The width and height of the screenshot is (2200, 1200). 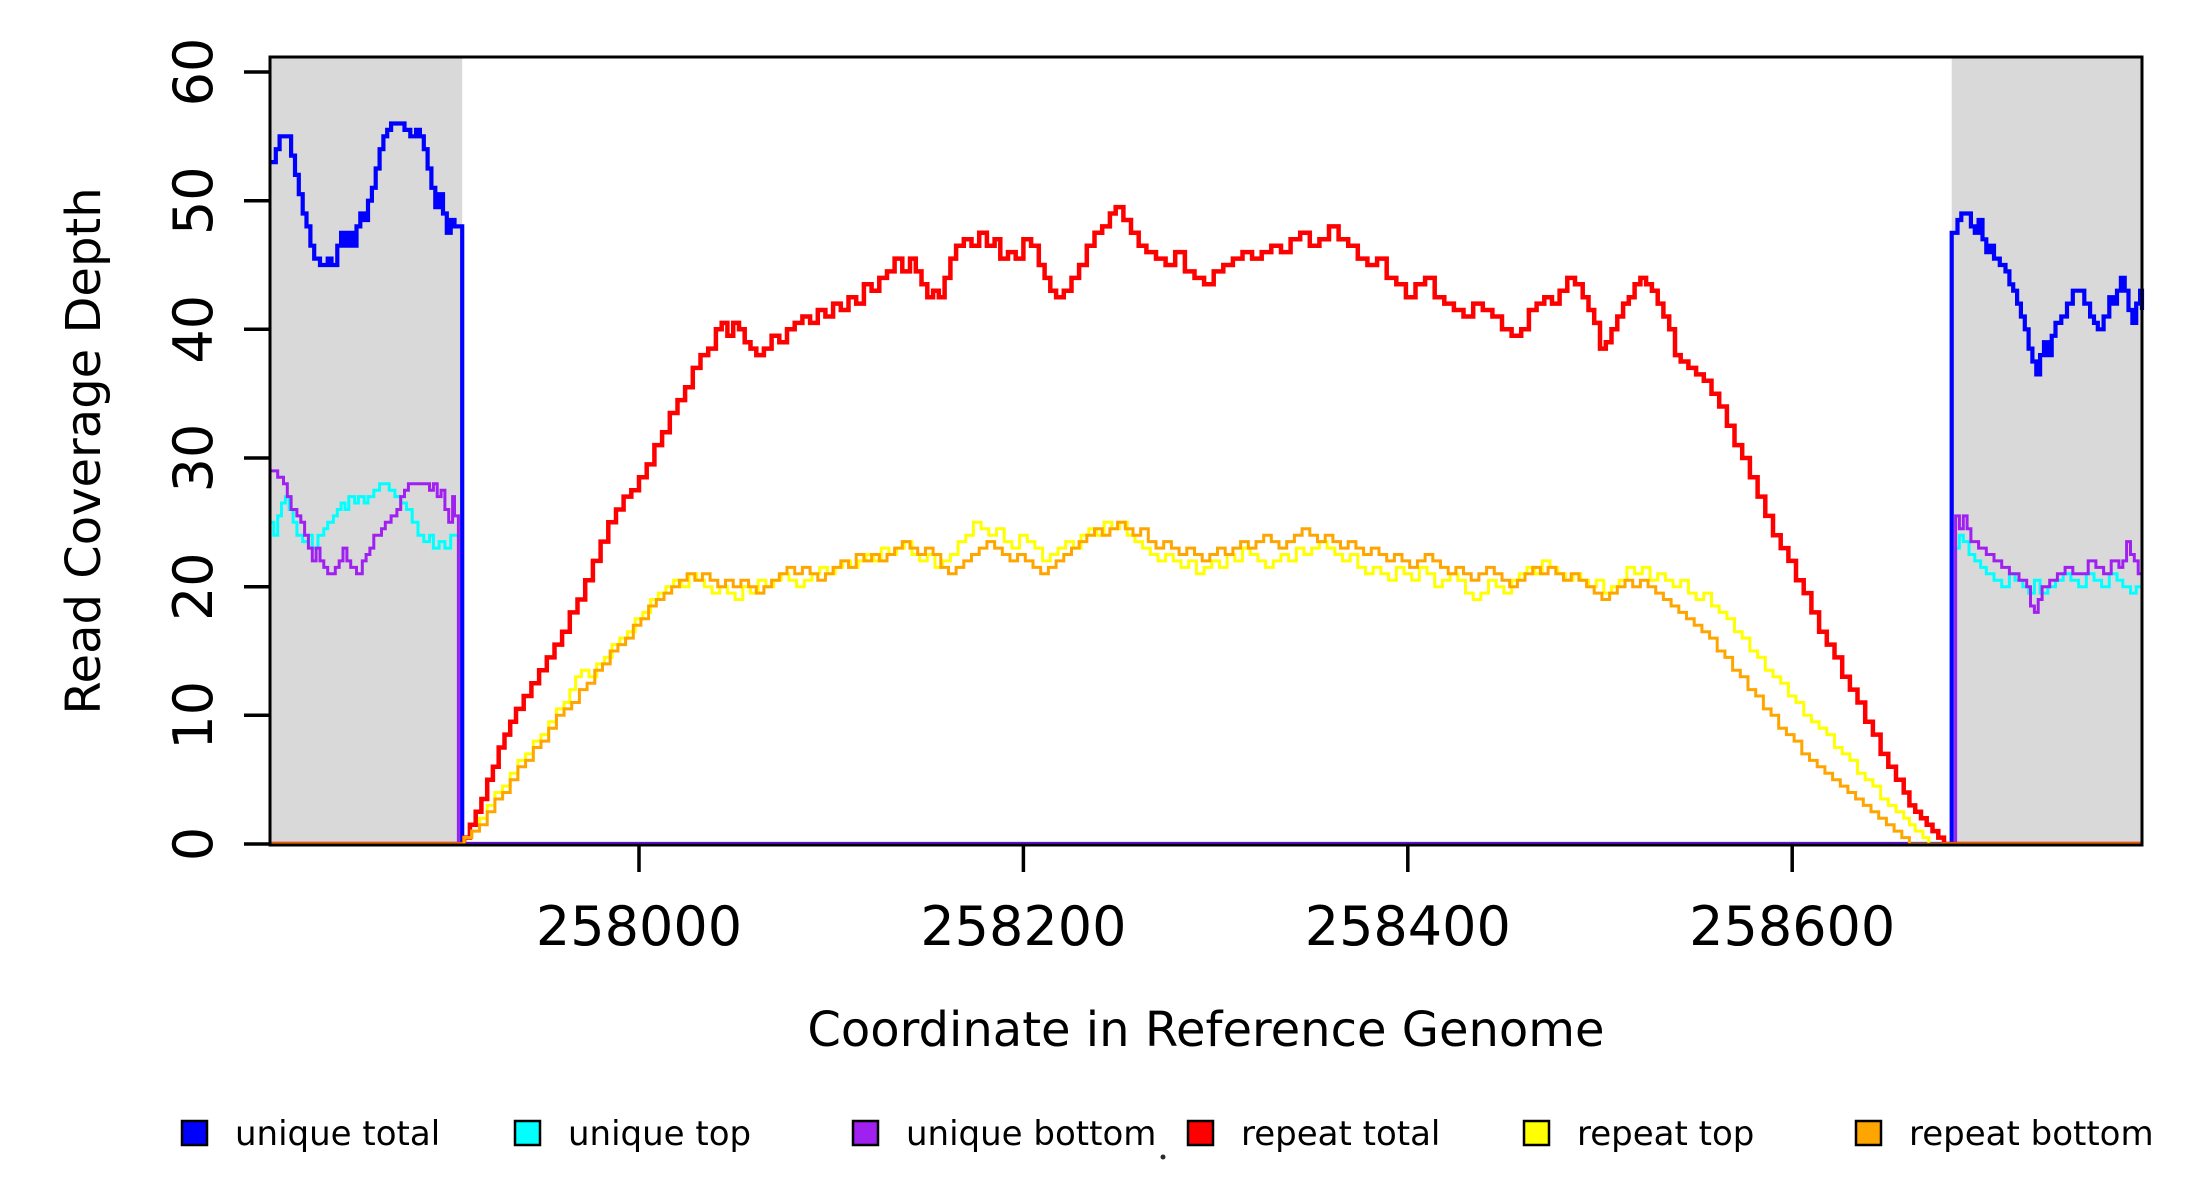 I want to click on legend-swatch-repeat-top, so click(x=1536, y=1133).